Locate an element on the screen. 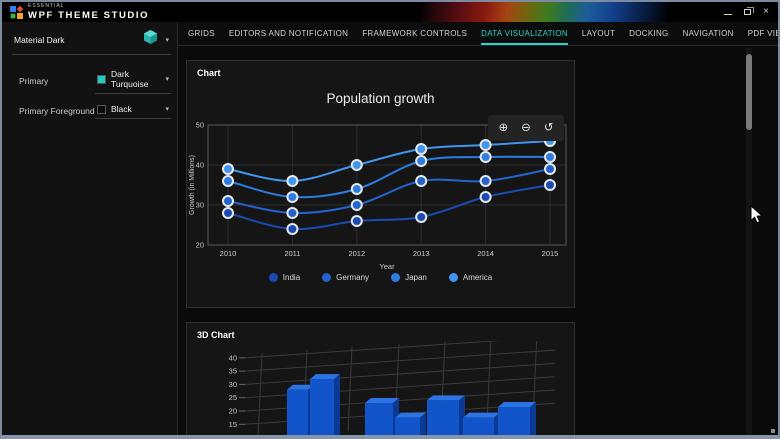  close-button: × is located at coordinates (766, 11).